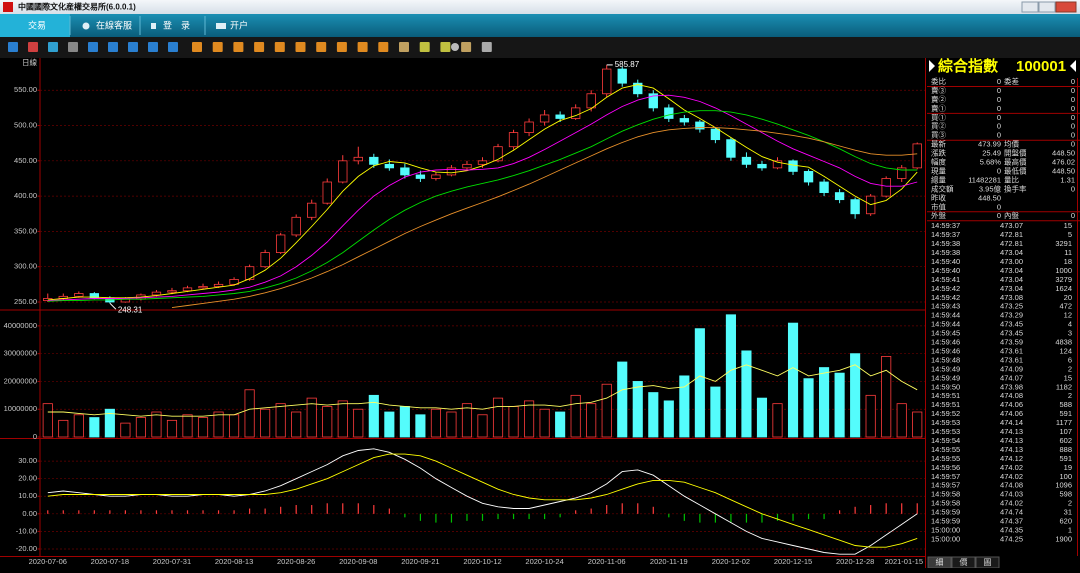 The image size is (1080, 573). Describe the element at coordinates (1063, 170) in the screenshot. I see `quote-value: 448.50` at that location.